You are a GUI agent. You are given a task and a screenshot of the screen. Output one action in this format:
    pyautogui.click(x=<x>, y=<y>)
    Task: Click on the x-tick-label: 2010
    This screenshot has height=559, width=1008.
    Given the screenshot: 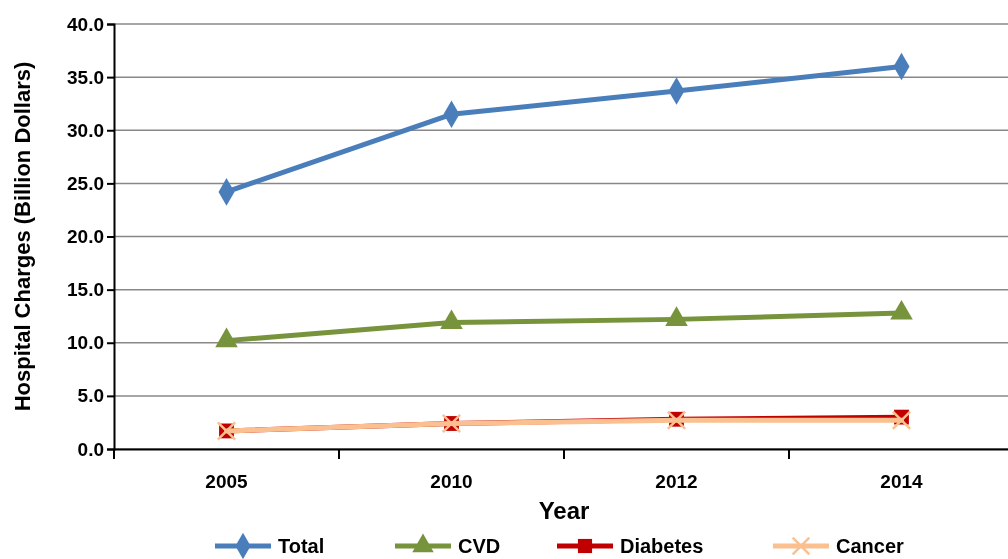 What is the action you would take?
    pyautogui.click(x=451, y=482)
    